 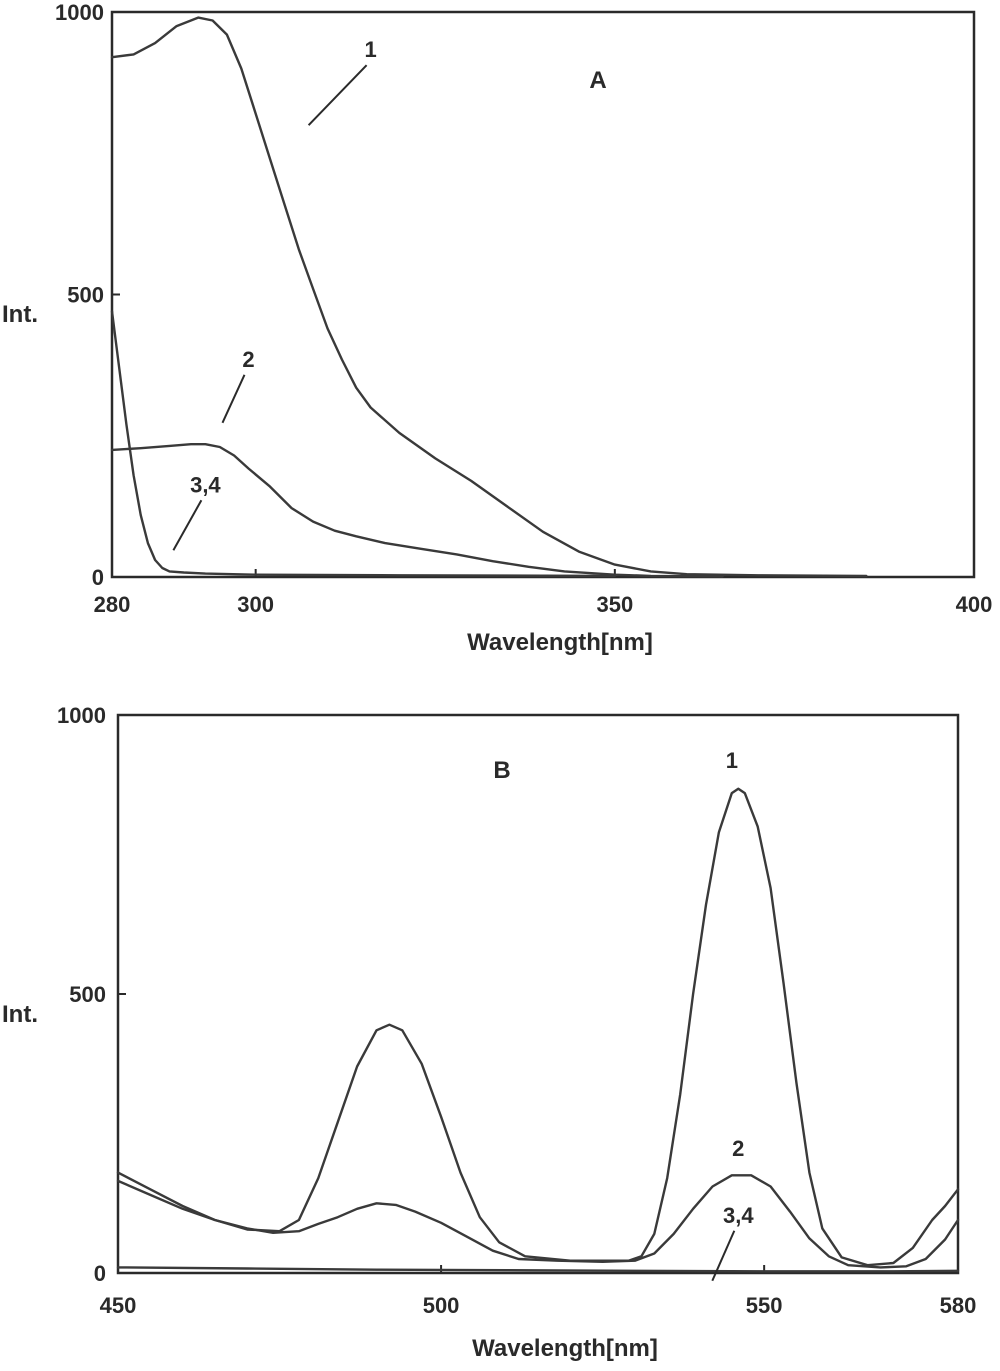 I want to click on curve-labels-a: 123,4, so click(x=274, y=294).